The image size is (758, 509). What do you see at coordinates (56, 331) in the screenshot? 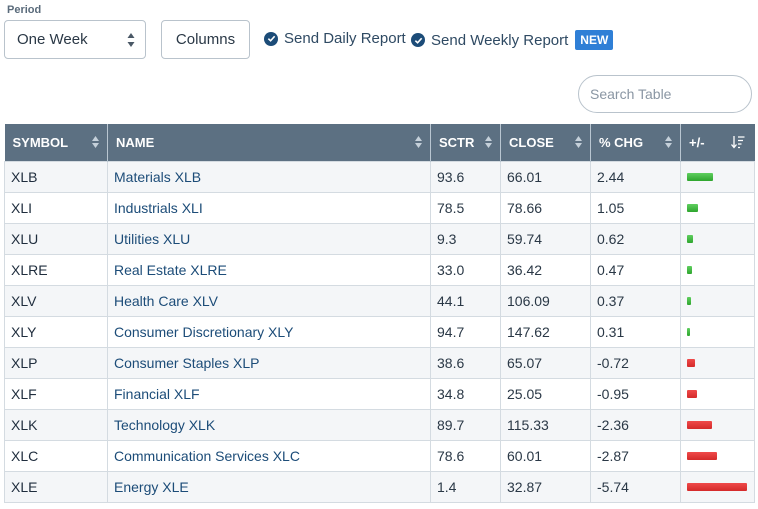
I see `symbol-cell: XLY` at bounding box center [56, 331].